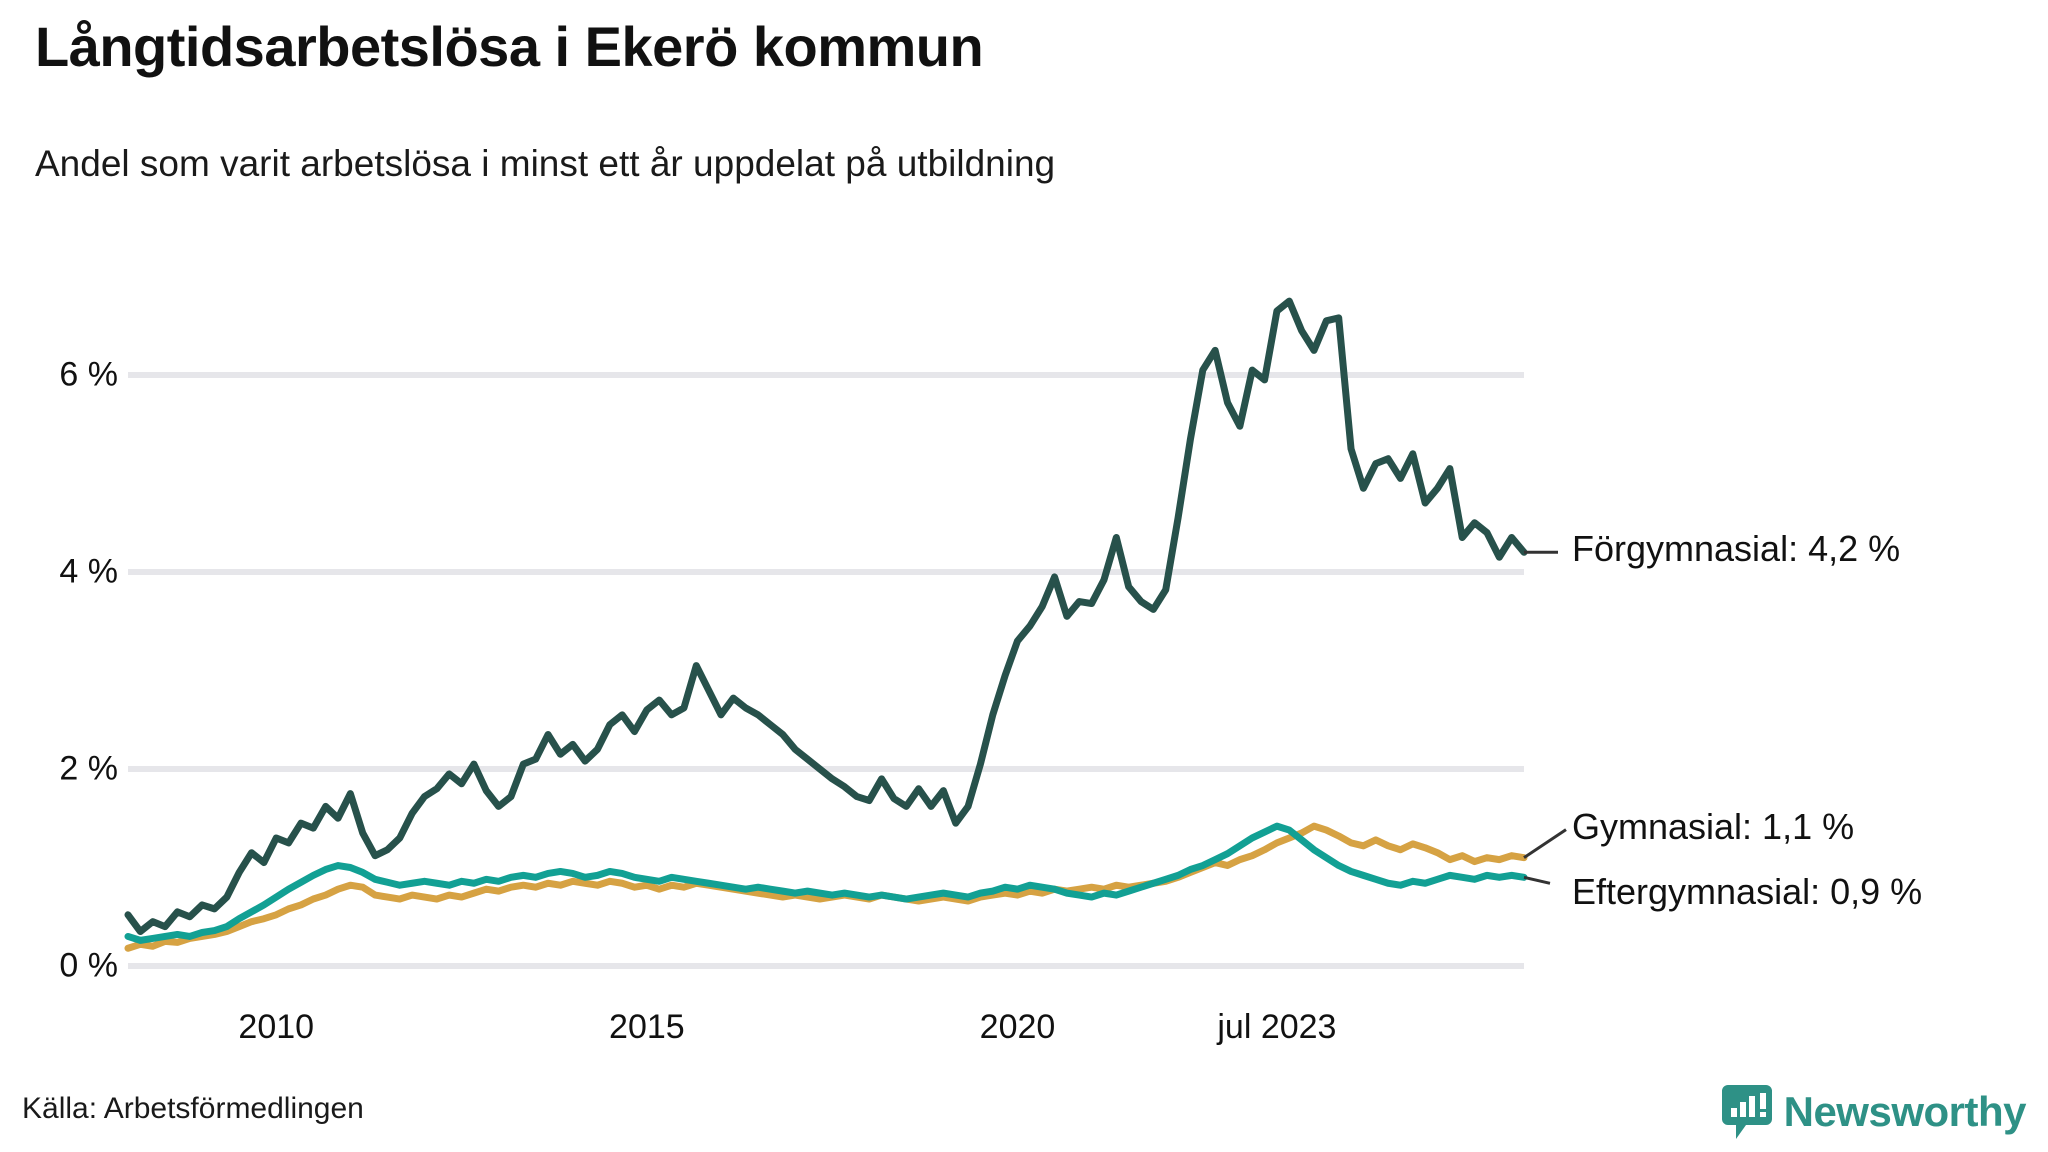  Describe the element at coordinates (88, 965) in the screenshot. I see `y-axis-tick-label: 0 %` at that location.